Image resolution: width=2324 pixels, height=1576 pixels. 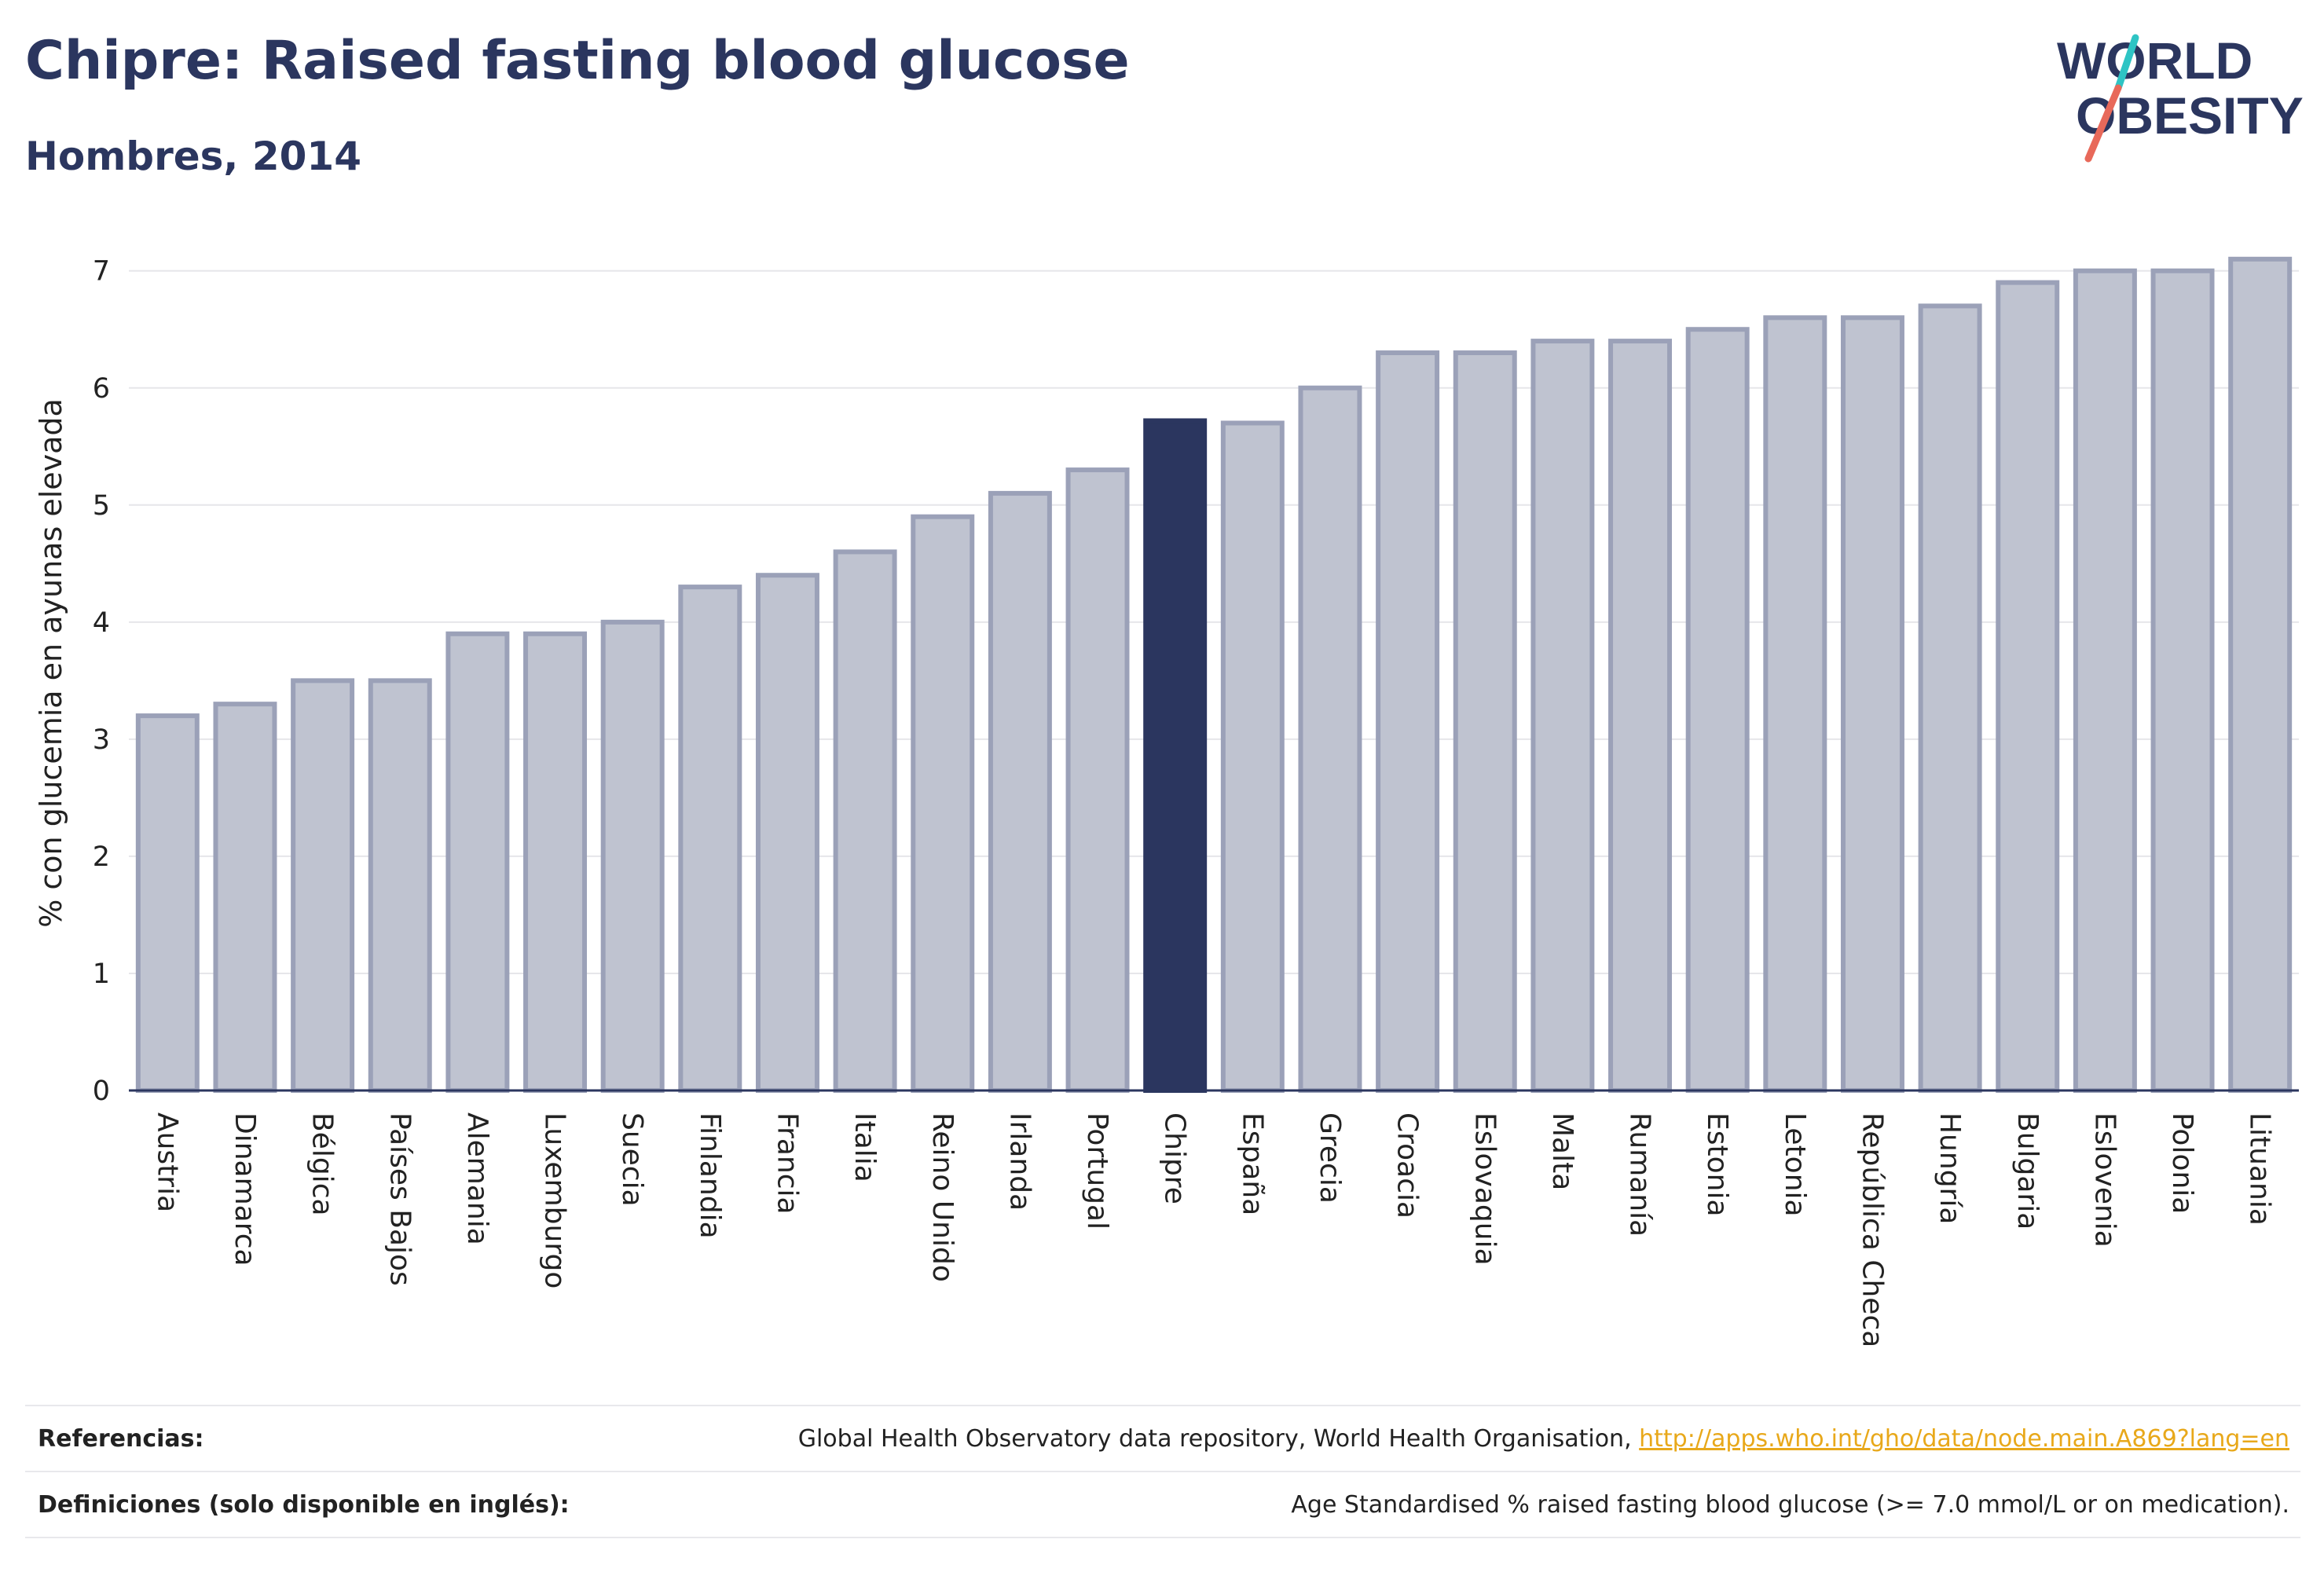 I want to click on x-tick-label: Dinamarca, so click(x=245, y=1189).